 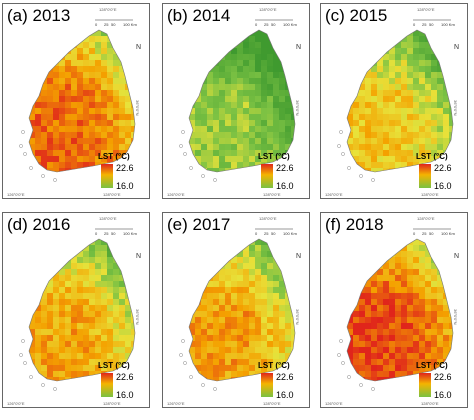 I want to click on scale-50: 50, so click(x=273, y=24).